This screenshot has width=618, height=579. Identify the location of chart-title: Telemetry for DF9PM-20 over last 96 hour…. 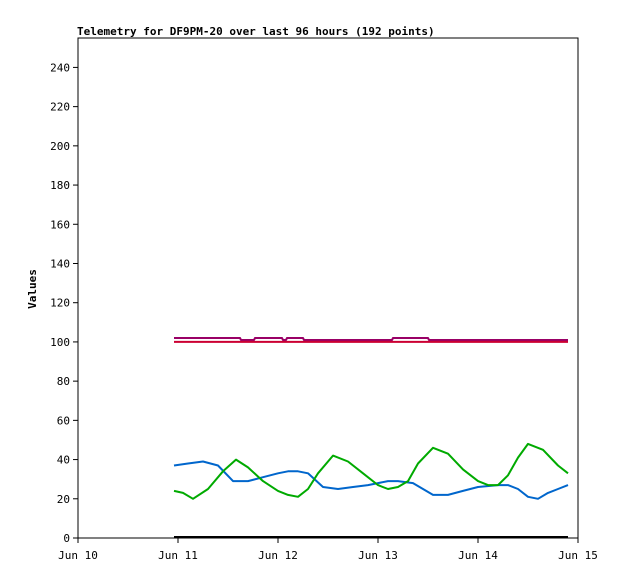
(256, 31).